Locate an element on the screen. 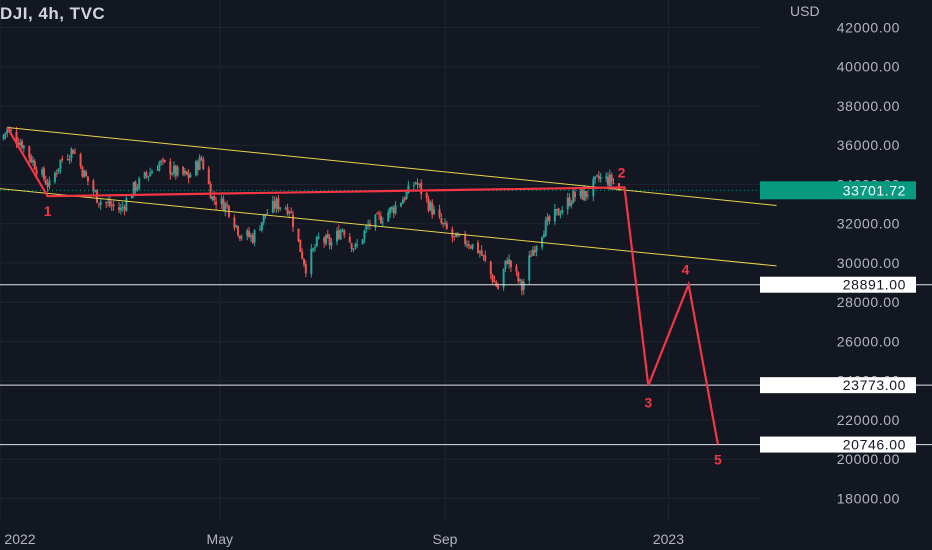 This screenshot has width=932, height=550. wave-label-3: 3 is located at coordinates (648, 403).